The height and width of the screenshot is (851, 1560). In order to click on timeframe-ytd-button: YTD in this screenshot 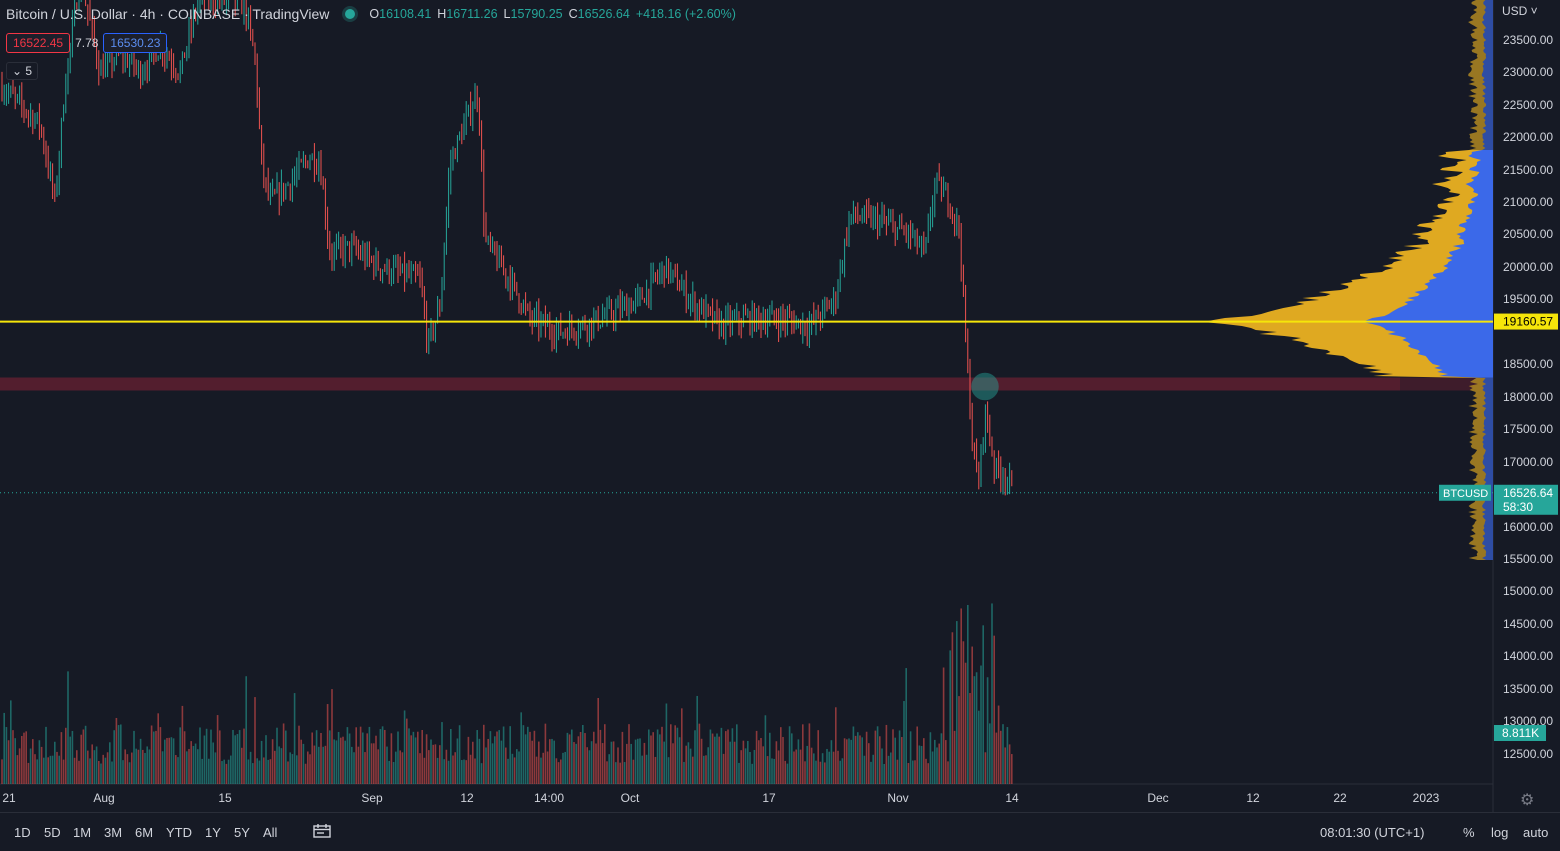, I will do `click(179, 832)`.